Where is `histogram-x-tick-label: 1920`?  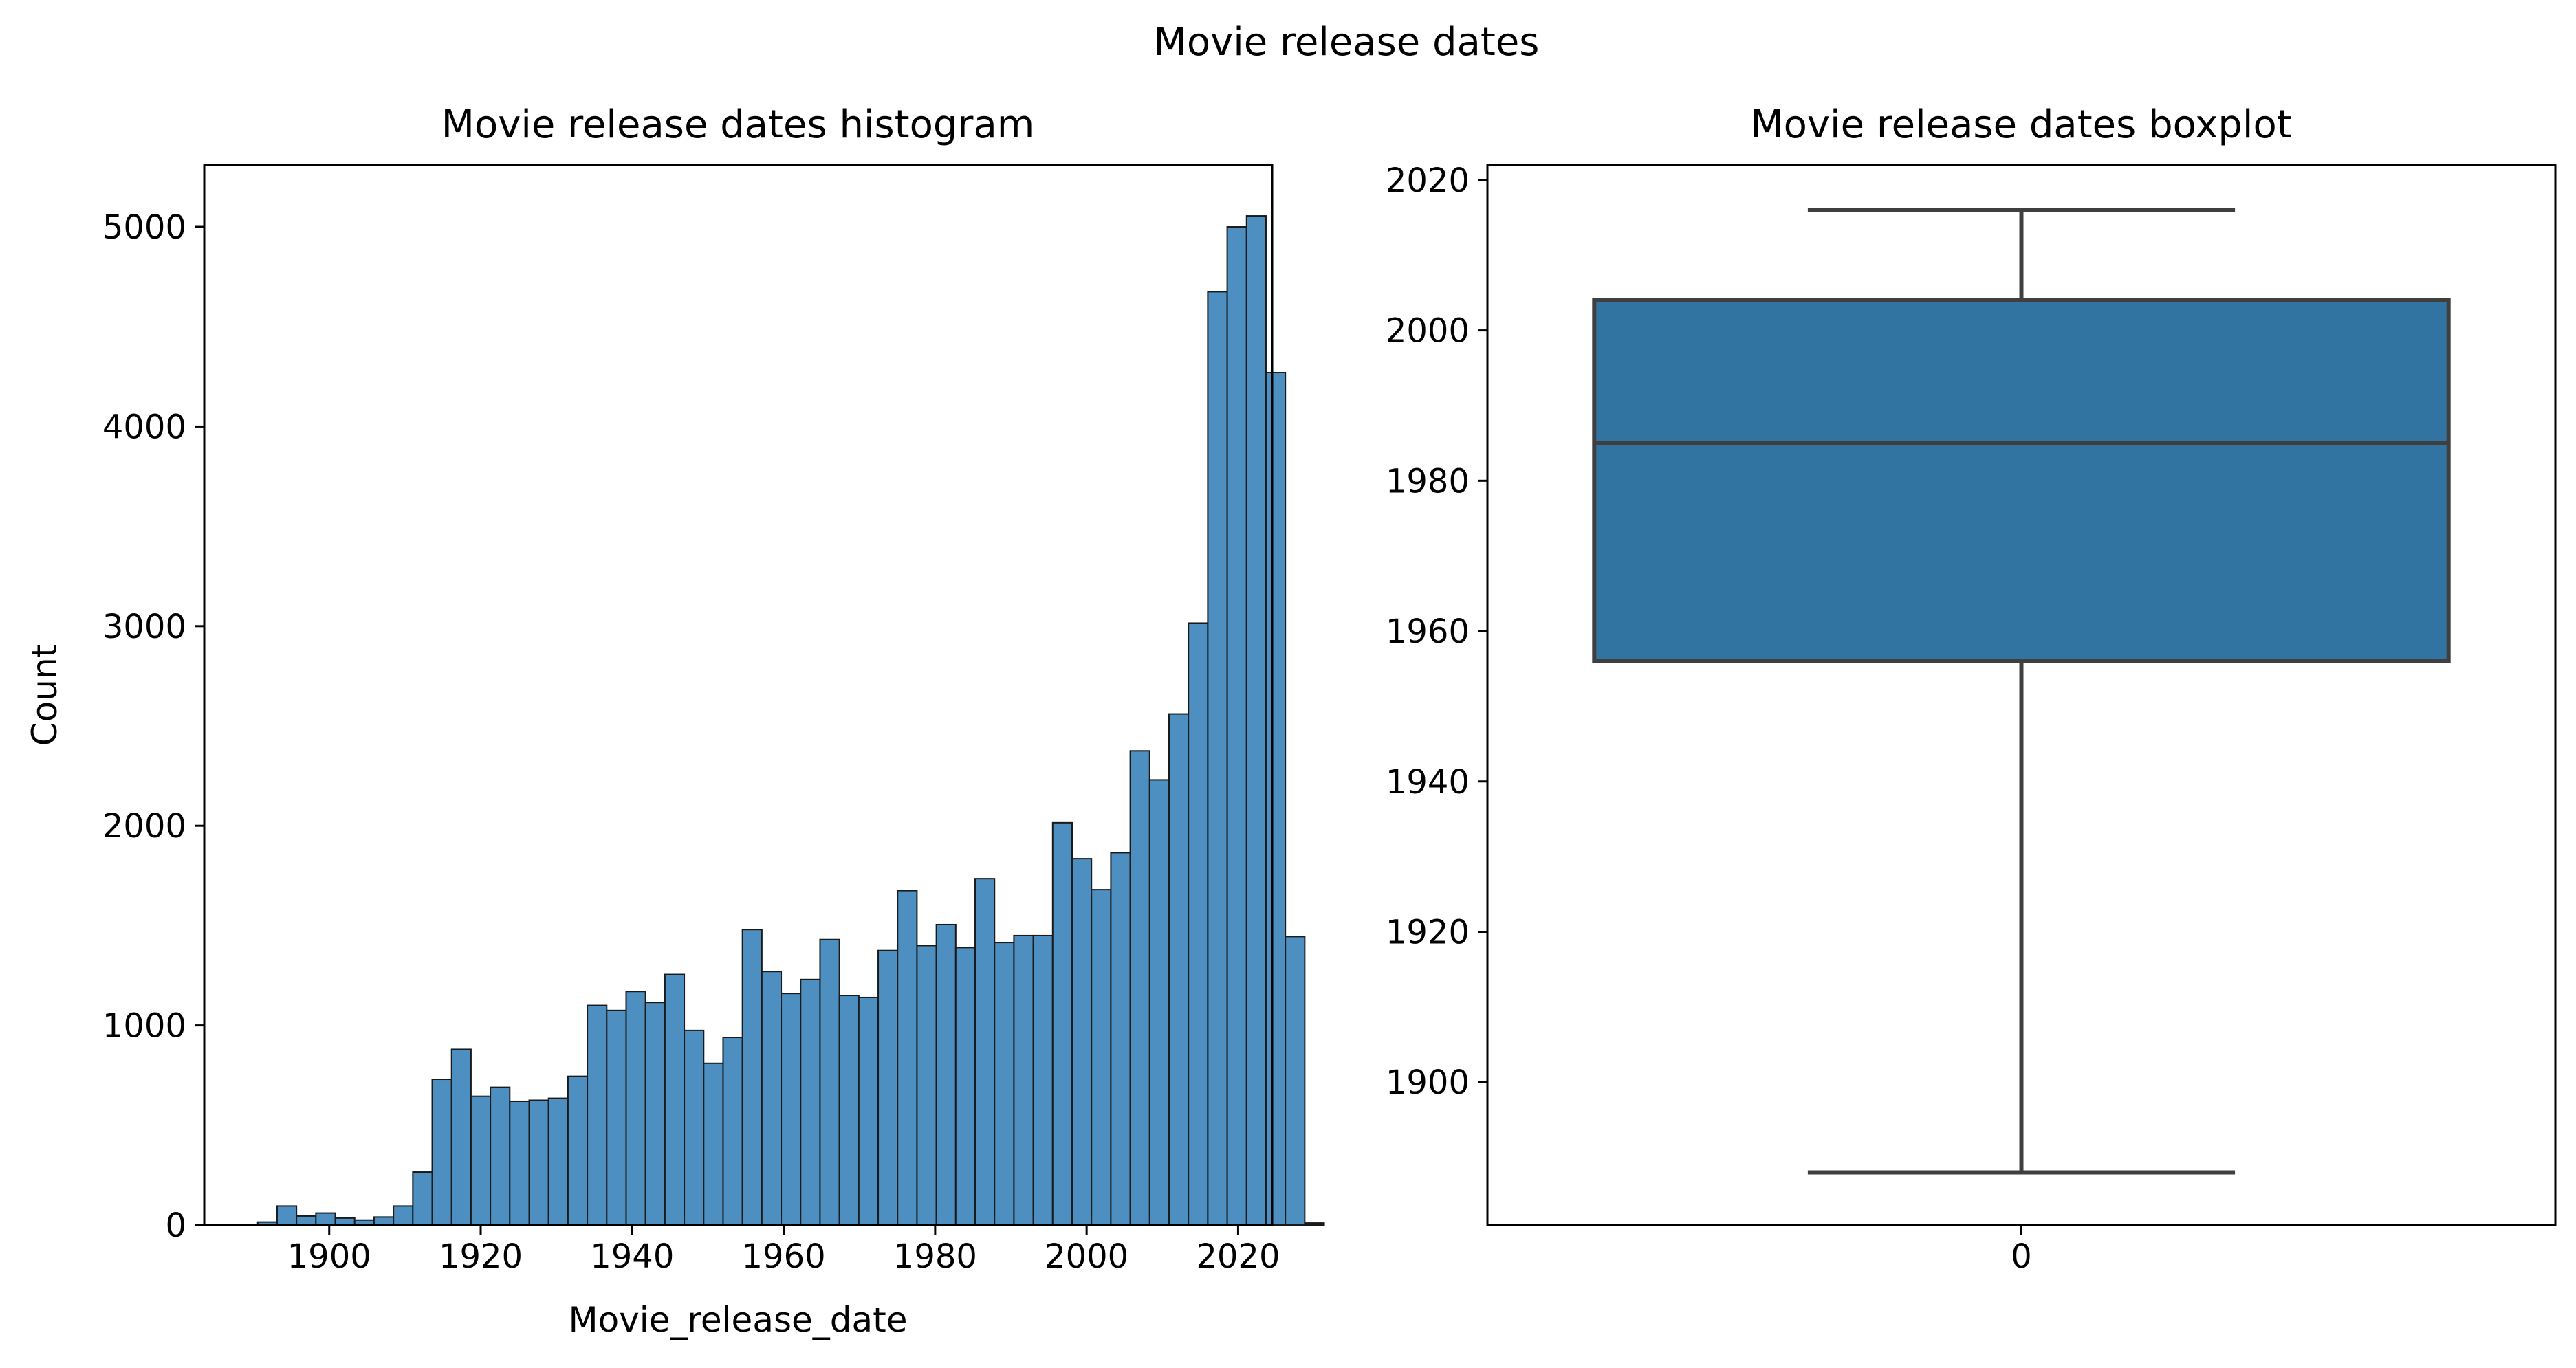 histogram-x-tick-label: 1920 is located at coordinates (481, 1256).